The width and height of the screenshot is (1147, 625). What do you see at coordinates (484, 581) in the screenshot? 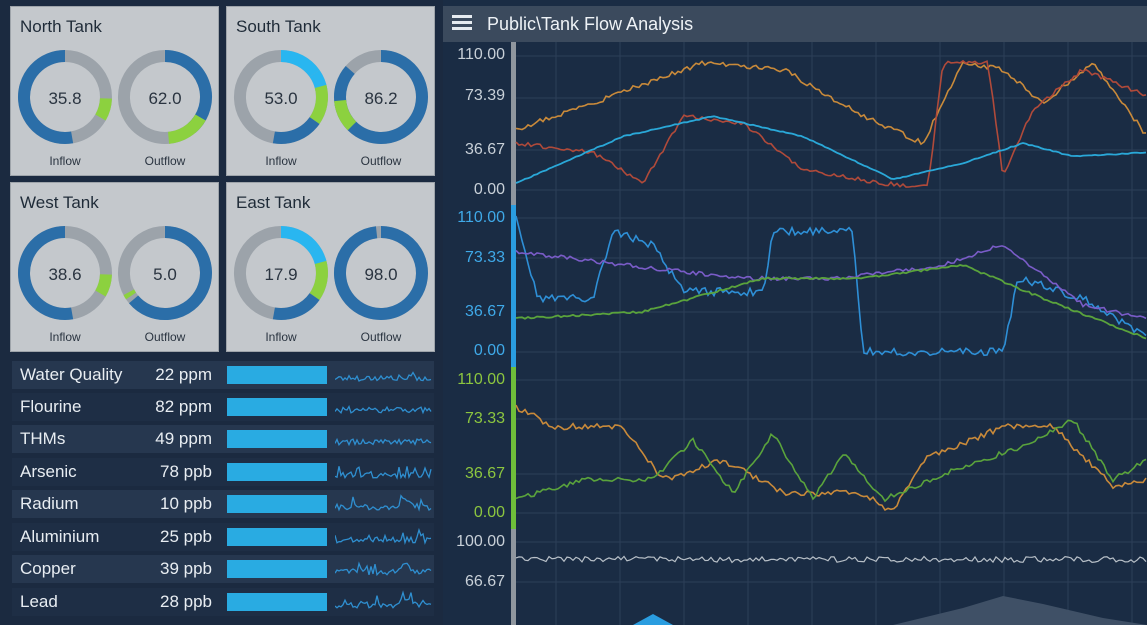
I see `axis-tick-label: 66.67` at bounding box center [484, 581].